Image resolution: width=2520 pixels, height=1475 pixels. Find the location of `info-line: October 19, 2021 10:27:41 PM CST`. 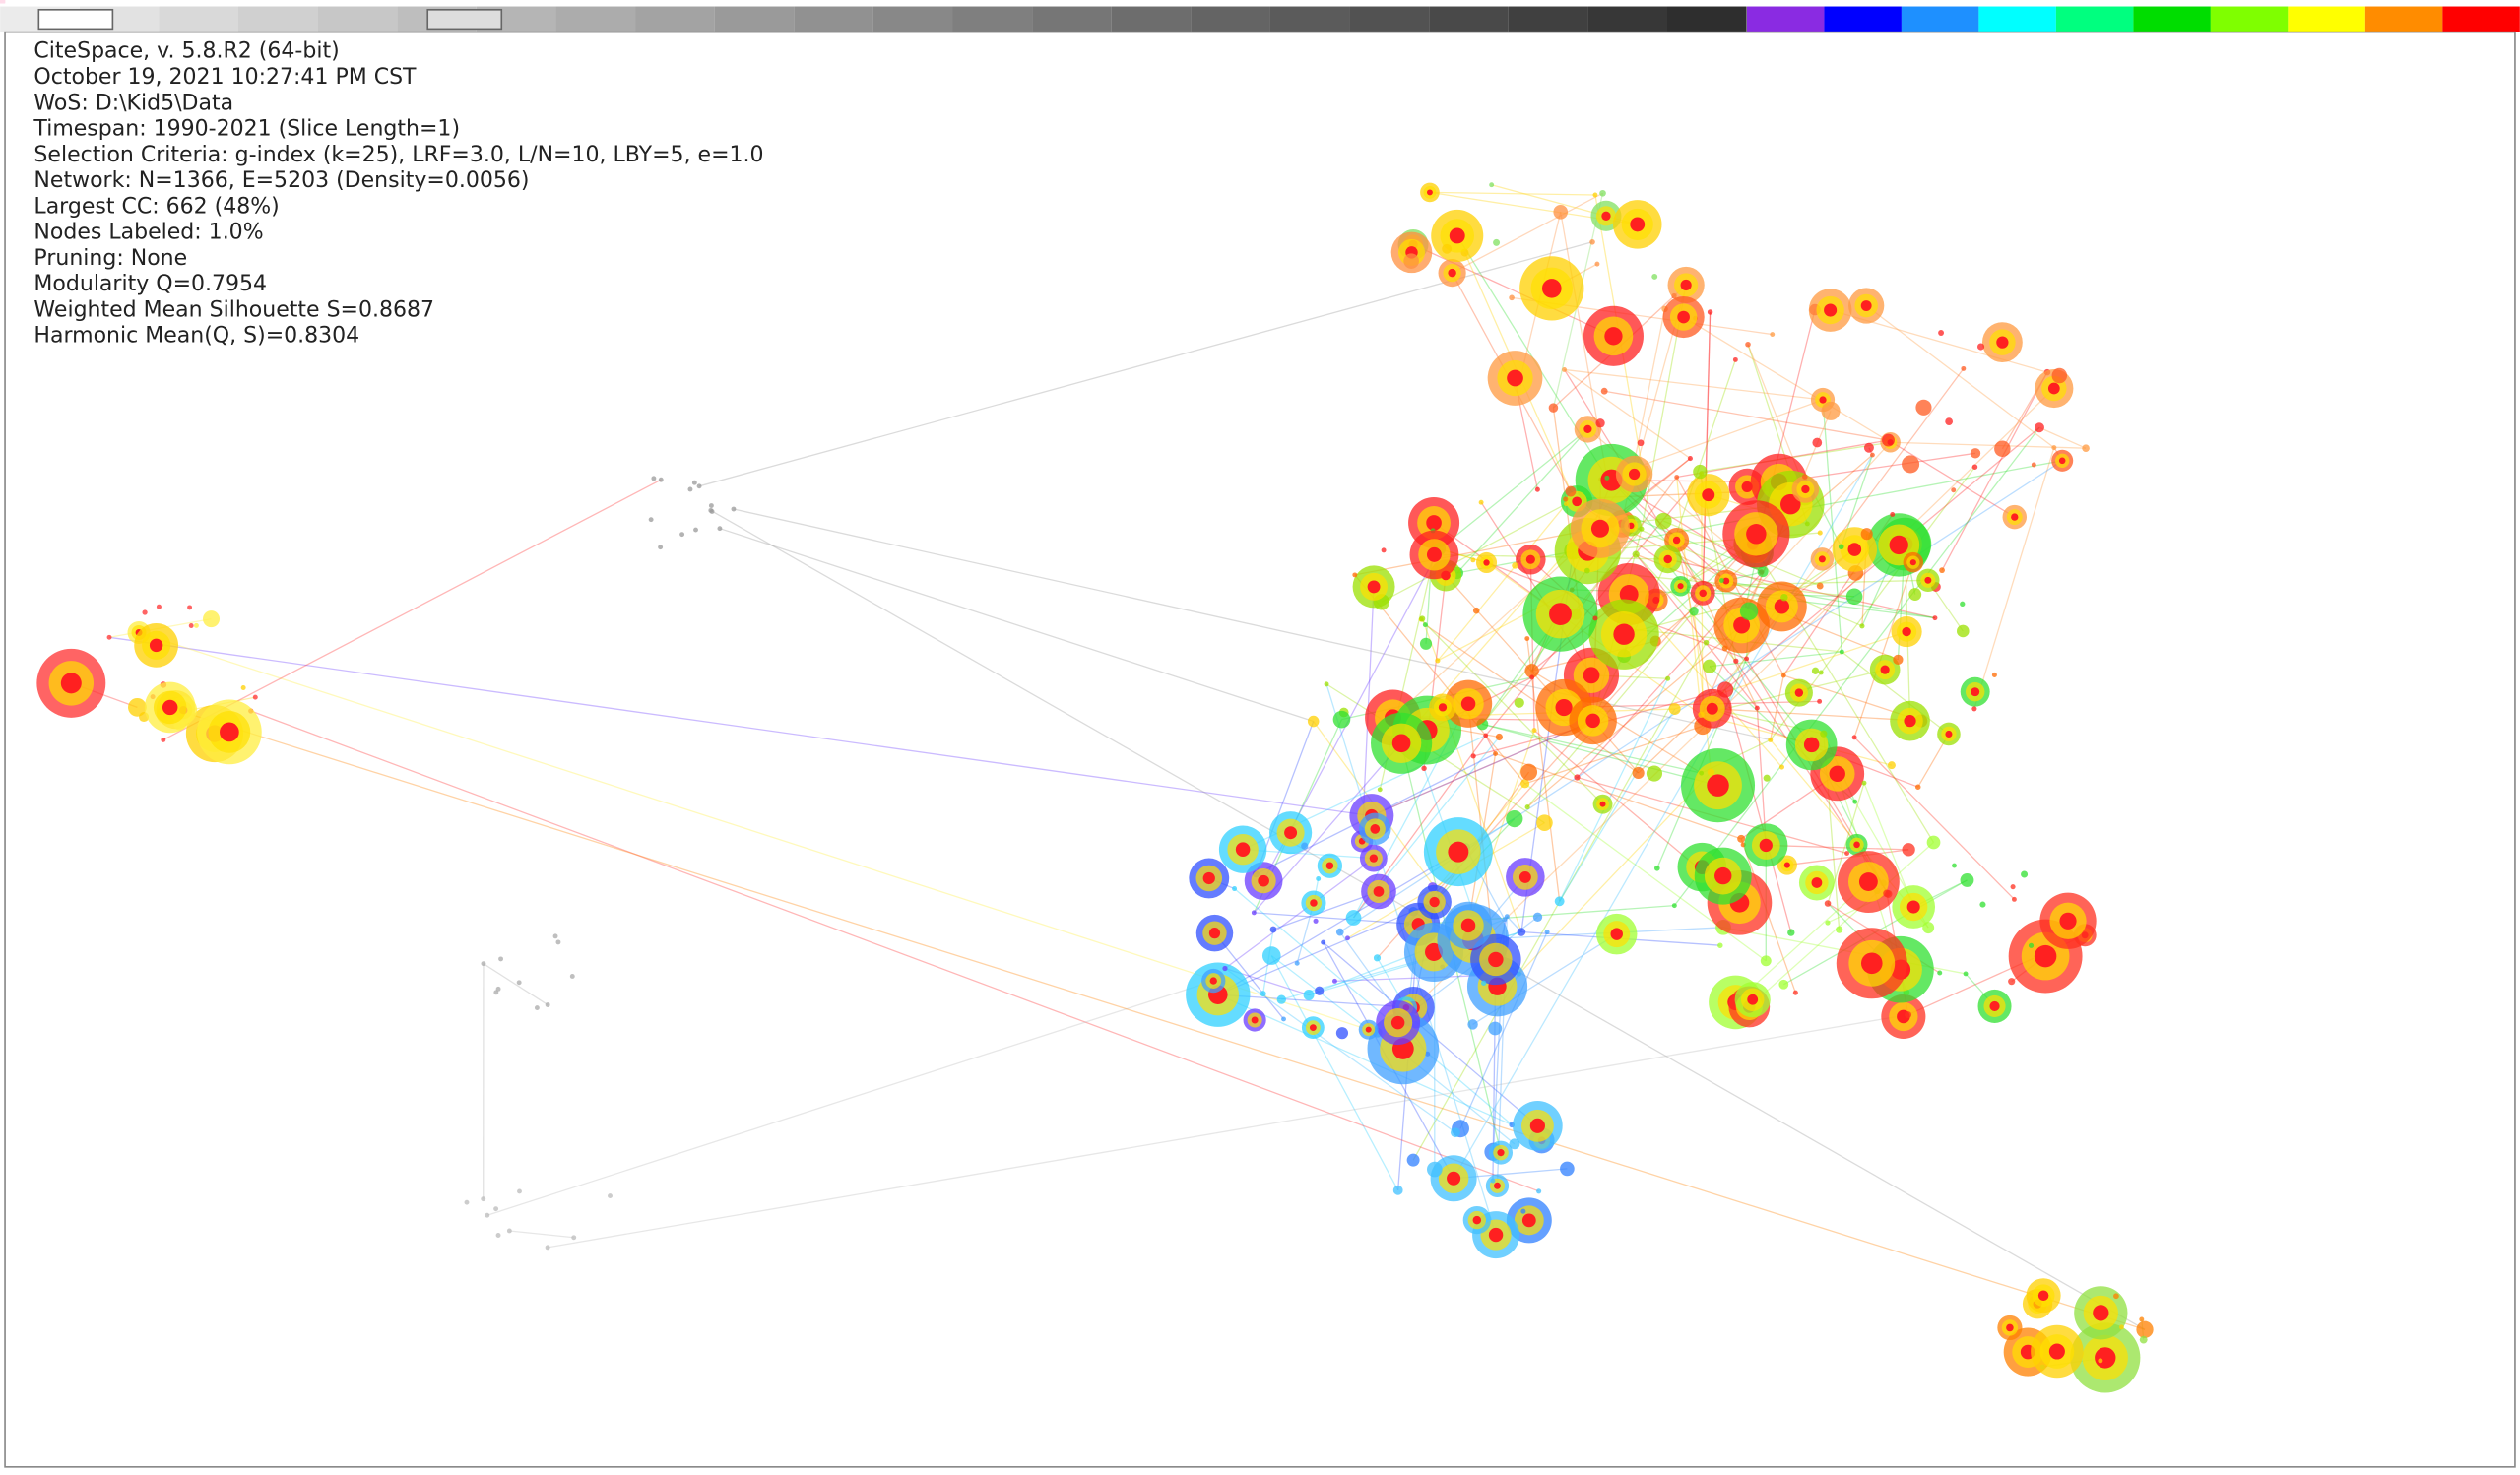

info-line: October 19, 2021 10:27:41 PM CST is located at coordinates (225, 77).